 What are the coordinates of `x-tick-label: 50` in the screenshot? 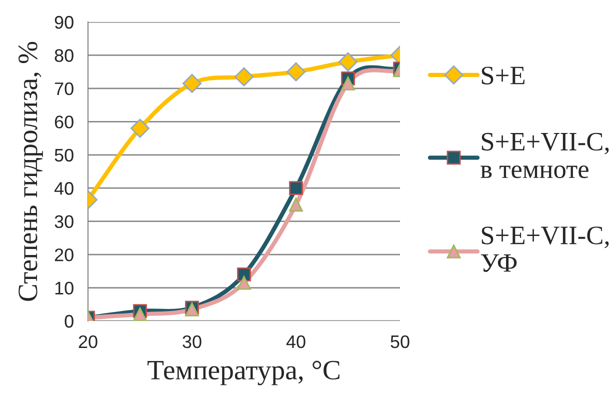 It's located at (400, 341).